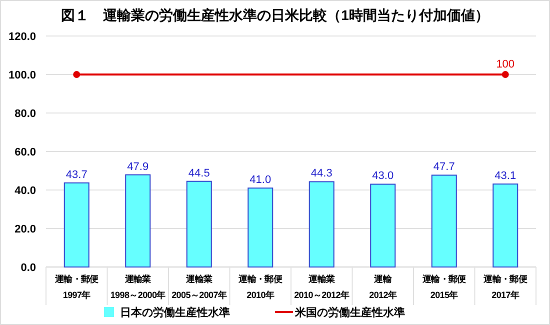 The image size is (550, 325). Describe the element at coordinates (76, 287) in the screenshot. I see `x-tick-label: 運輸・郵便 1997年` at that location.